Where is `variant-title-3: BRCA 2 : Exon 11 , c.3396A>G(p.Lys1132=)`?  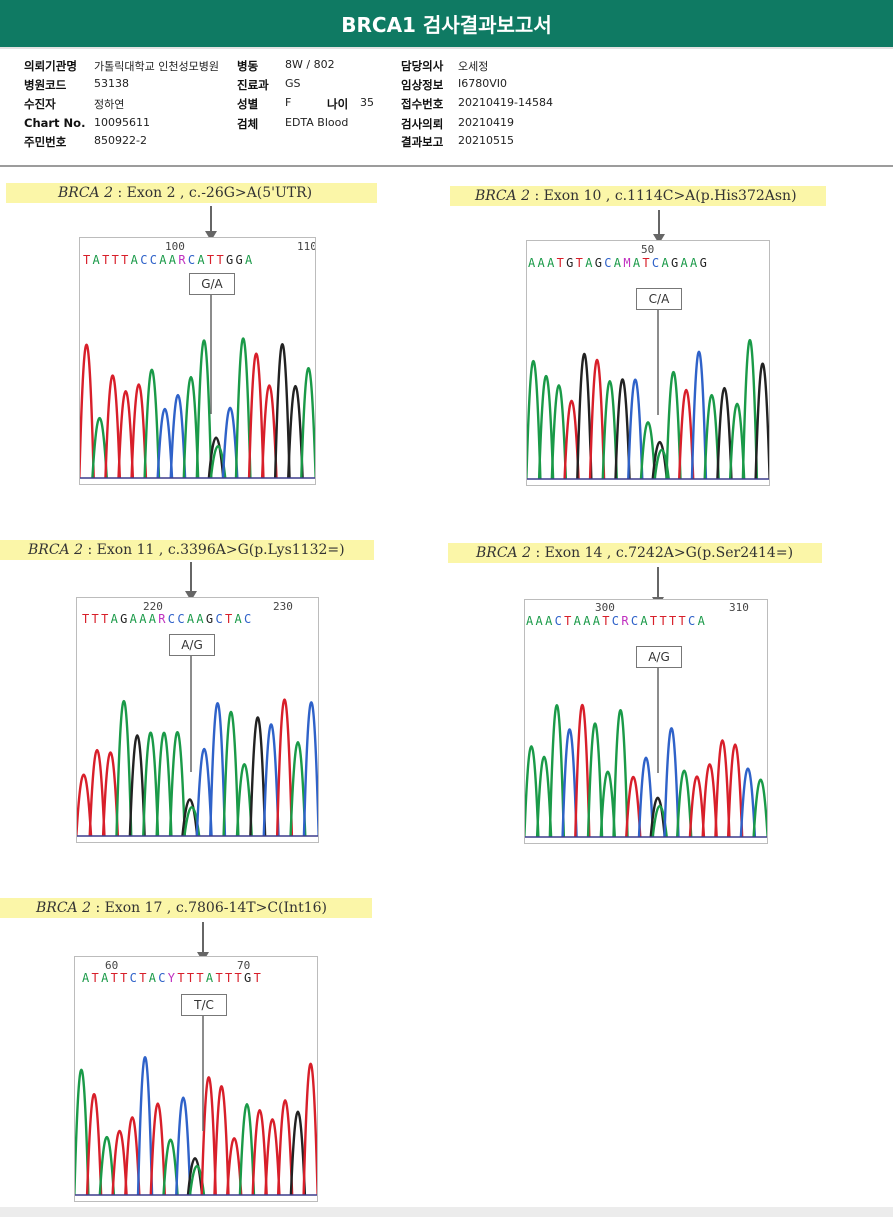 variant-title-3: BRCA 2 : Exon 11 , c.3396A>G(p.Lys1132=) is located at coordinates (187, 550).